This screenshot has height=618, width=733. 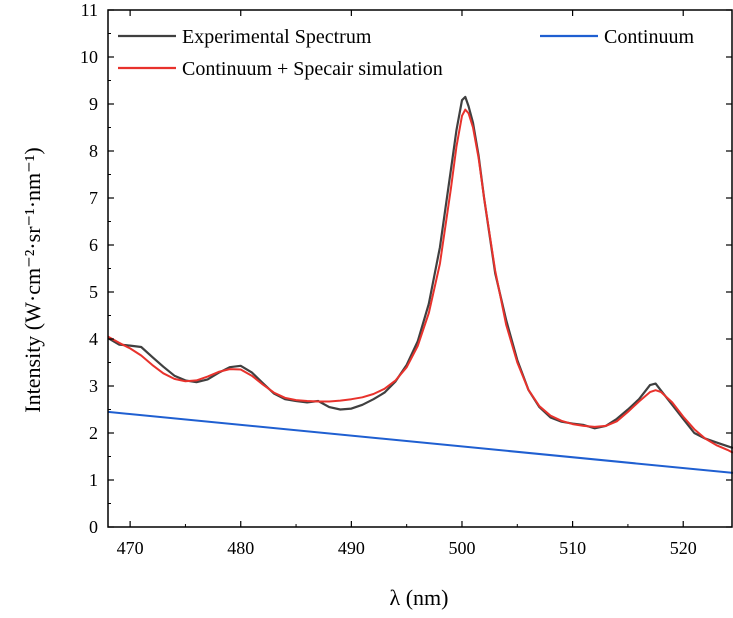 I want to click on y-axis-title: Intensity (W·cm⁻²·sr⁻¹·nm⁻¹), so click(x=32, y=279).